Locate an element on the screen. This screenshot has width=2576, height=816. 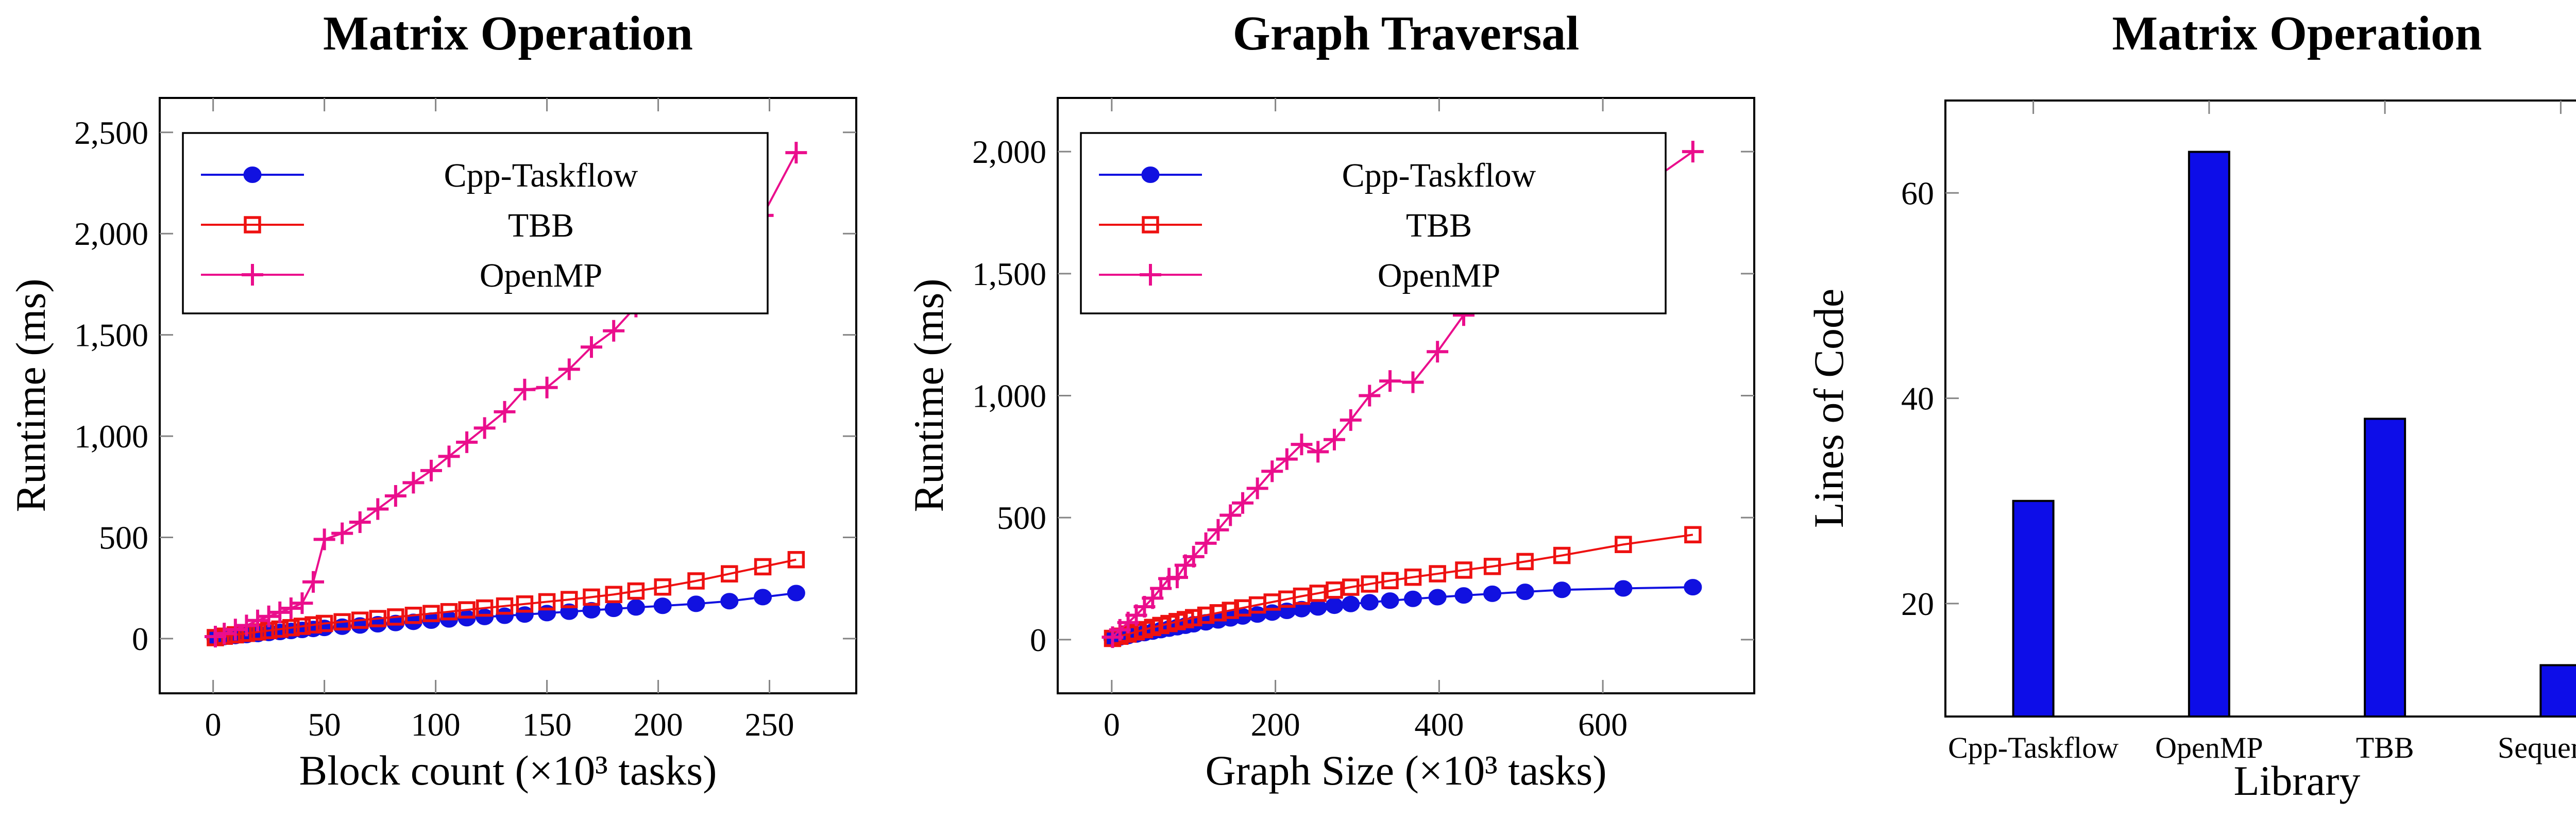
bar-sequential is located at coordinates (2557, 691).